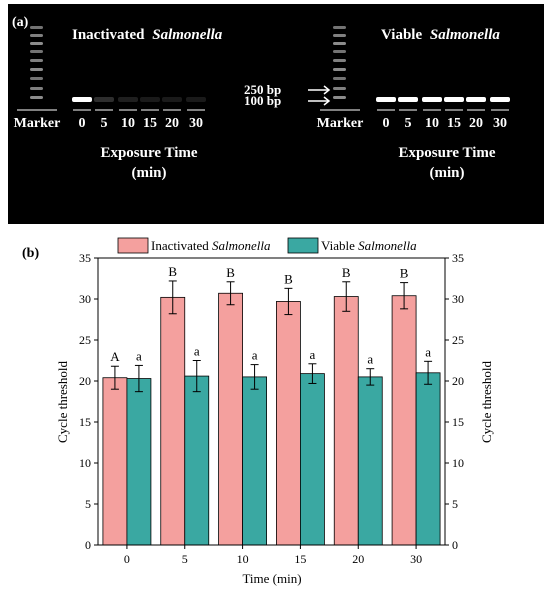 Image resolution: width=550 pixels, height=595 pixels. Describe the element at coordinates (211, 245) in the screenshot. I see `legend-label-inactivated: Inactivated Salmonella` at that location.